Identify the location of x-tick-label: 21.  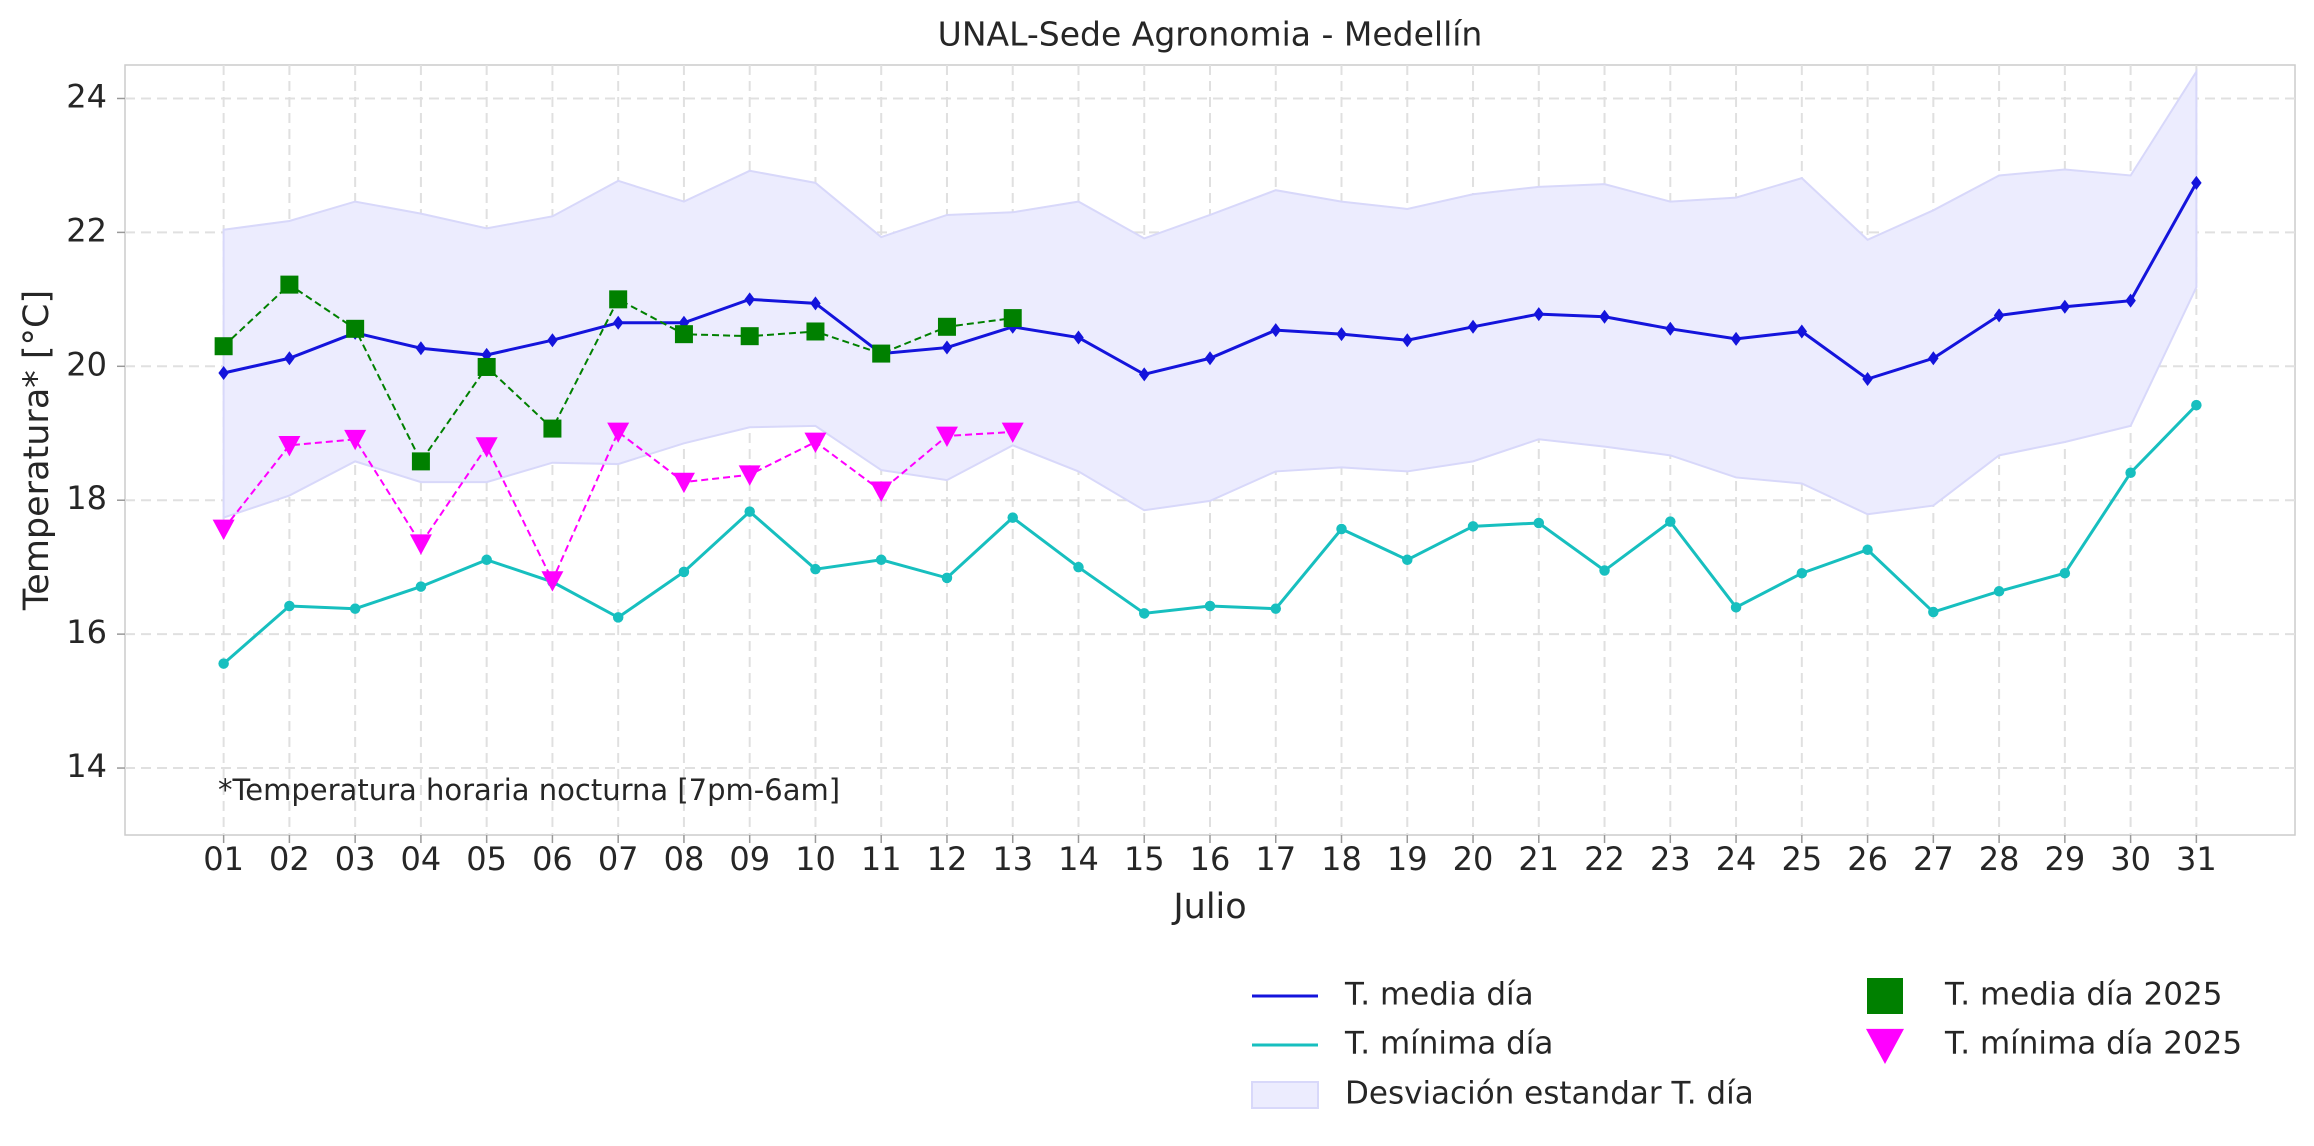
(1538, 859).